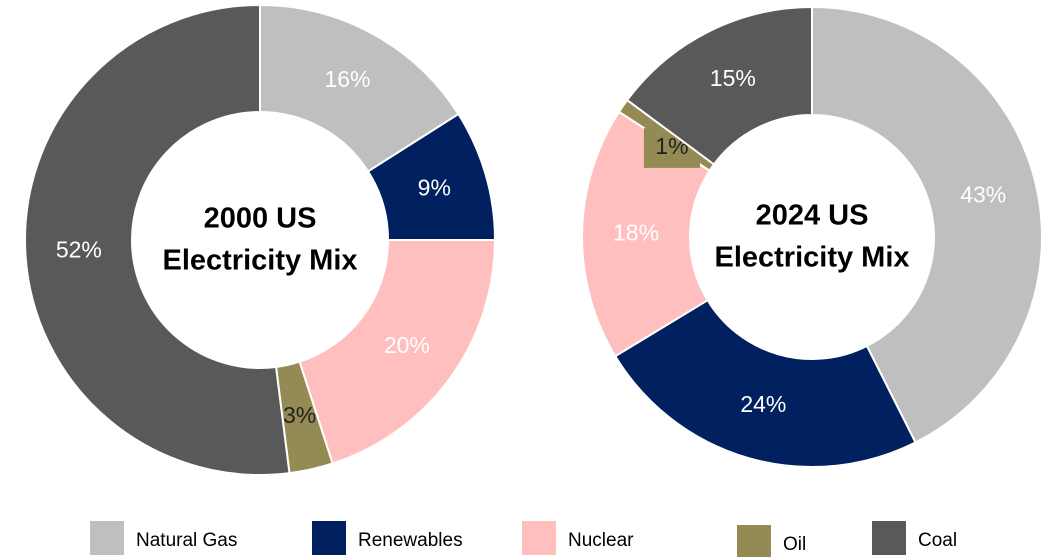 This screenshot has height=557, width=1041. I want to click on data-label: 52%, so click(79, 249).